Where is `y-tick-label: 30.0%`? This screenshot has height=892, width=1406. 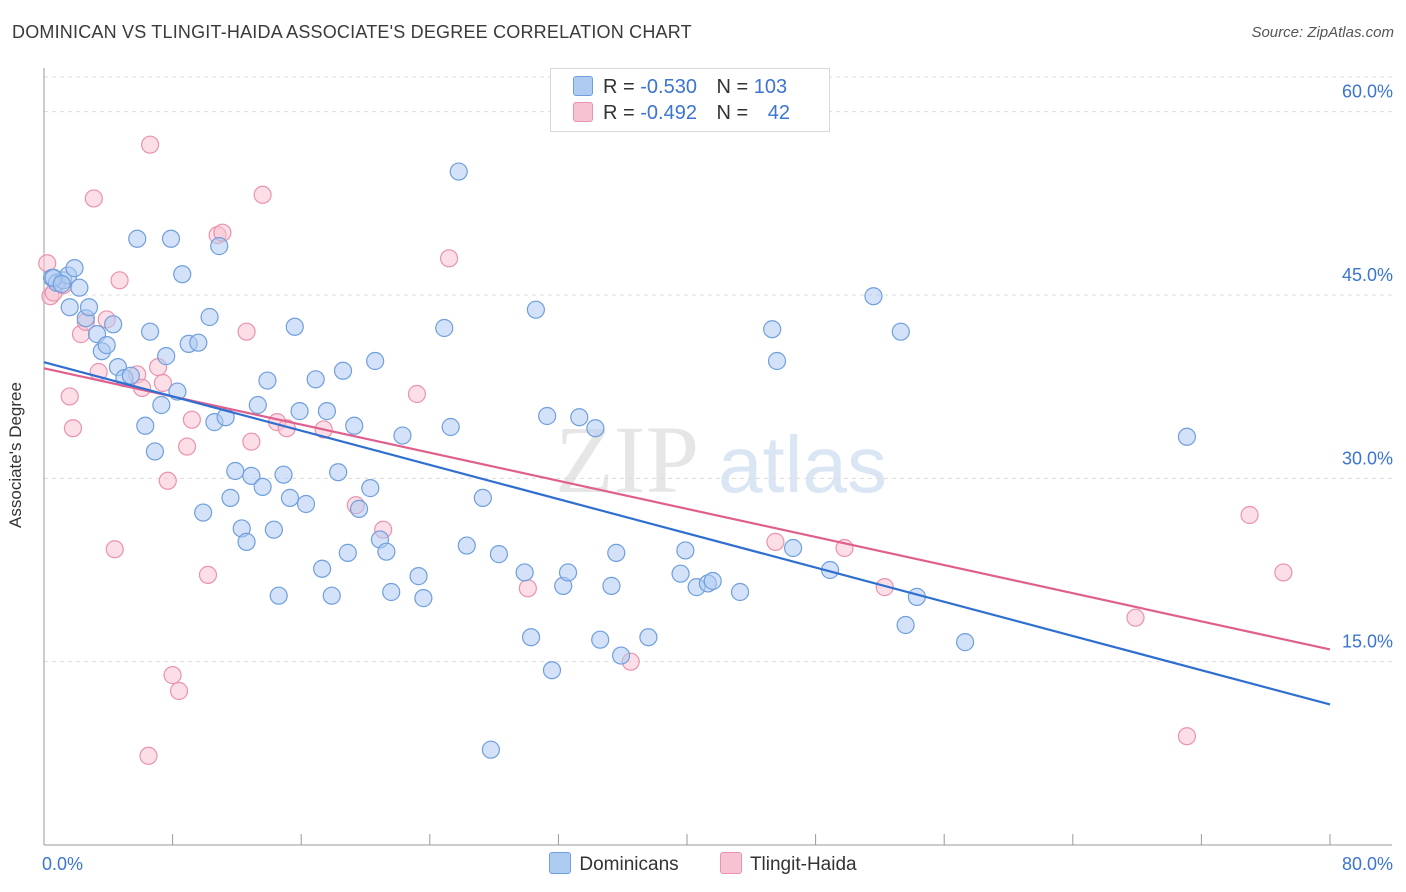 y-tick-label: 30.0% is located at coordinates (1367, 458).